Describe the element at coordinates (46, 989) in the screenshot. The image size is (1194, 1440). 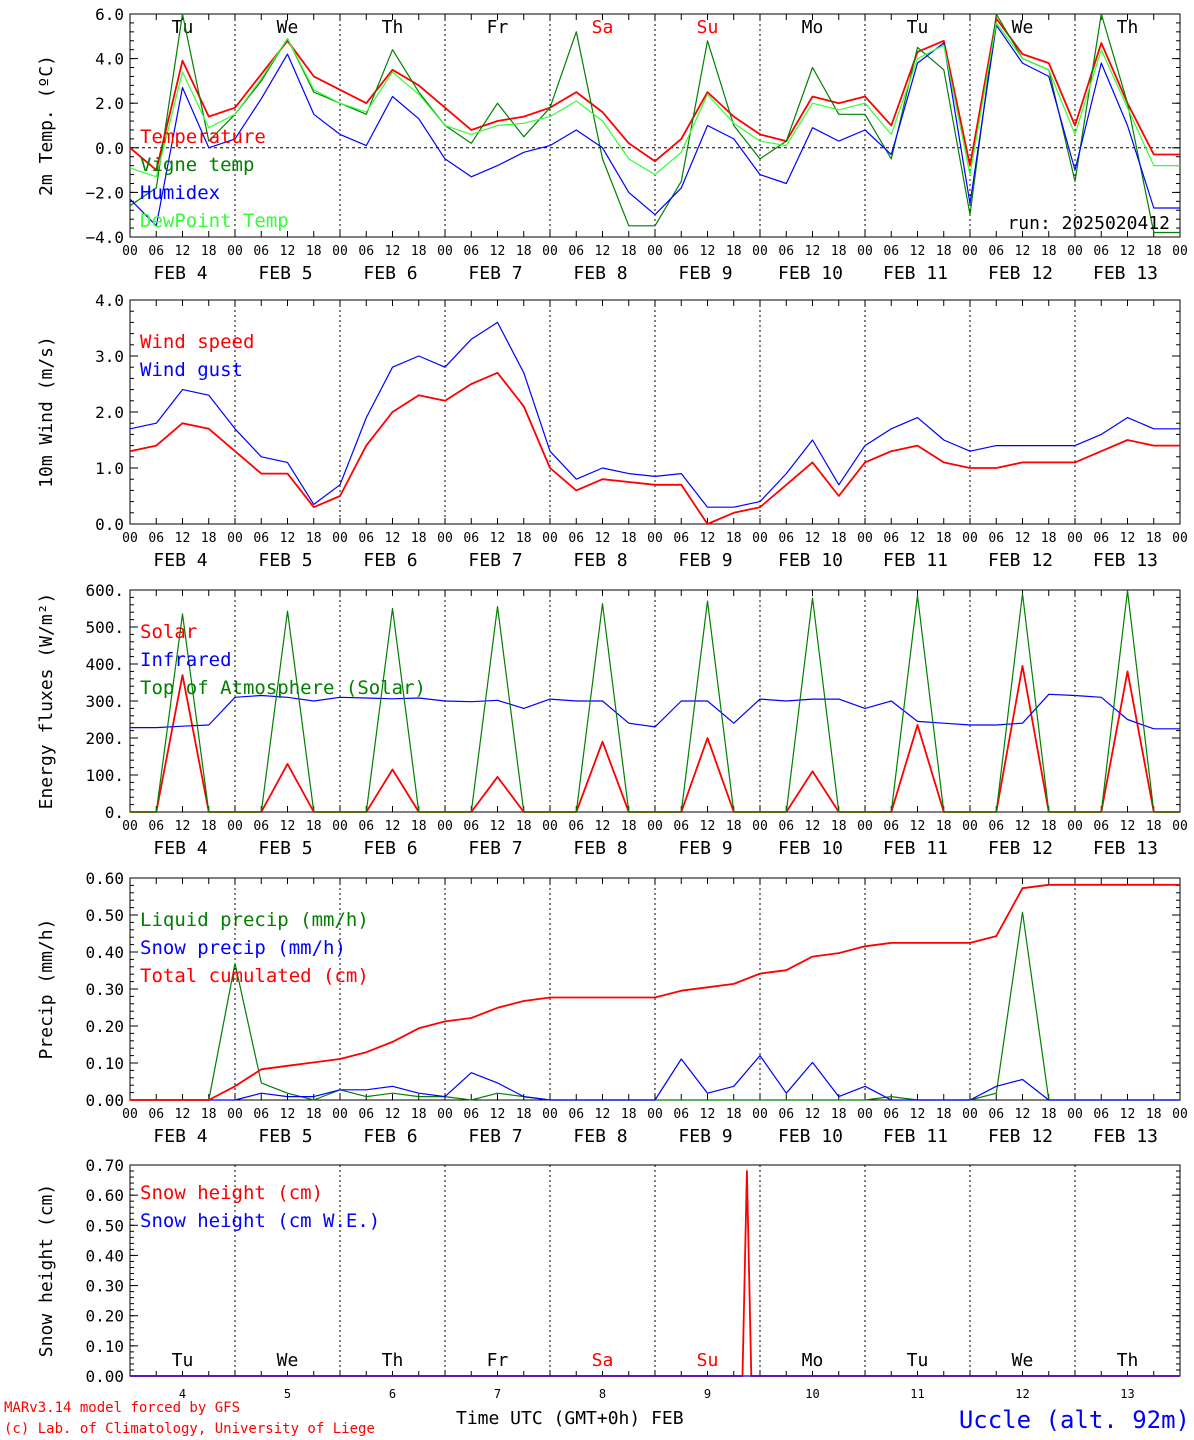
I see `precip-ylabel: Precip (mm/h)` at that location.